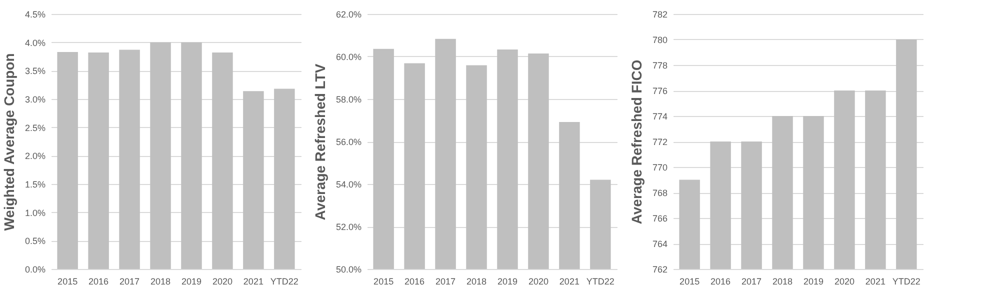  Describe the element at coordinates (349, 142) in the screenshot. I see `y-tick-label: 56.0%` at that location.